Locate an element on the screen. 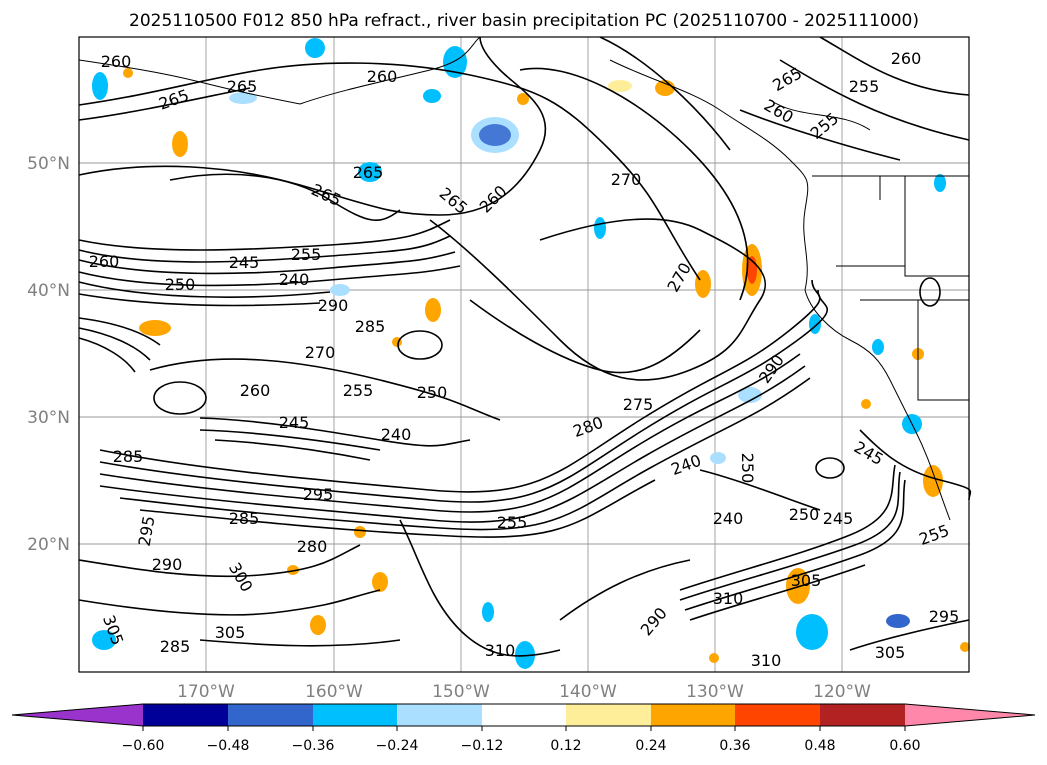 The width and height of the screenshot is (1047, 765). lat-label-40n: 40°N is located at coordinates (48, 291).